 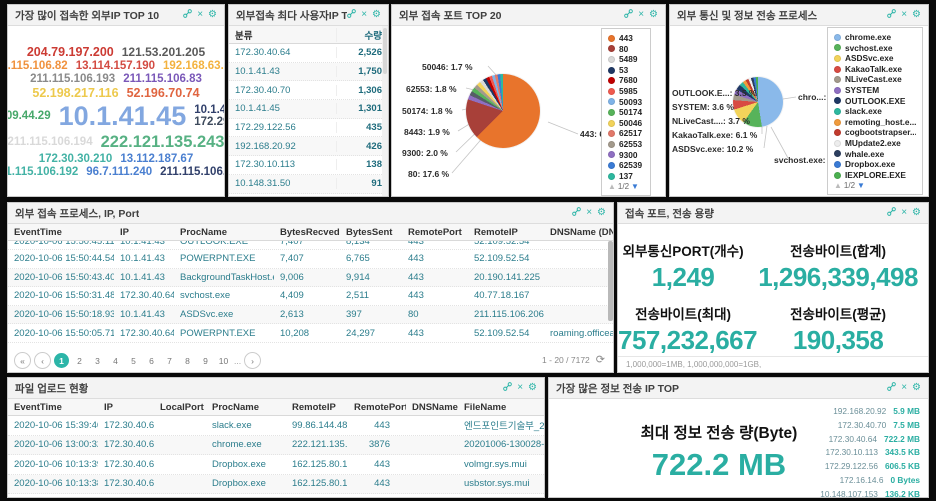 What do you see at coordinates (122, 115) in the screenshot?
I see `wordcloud-ip: 10.1.41.45` at bounding box center [122, 115].